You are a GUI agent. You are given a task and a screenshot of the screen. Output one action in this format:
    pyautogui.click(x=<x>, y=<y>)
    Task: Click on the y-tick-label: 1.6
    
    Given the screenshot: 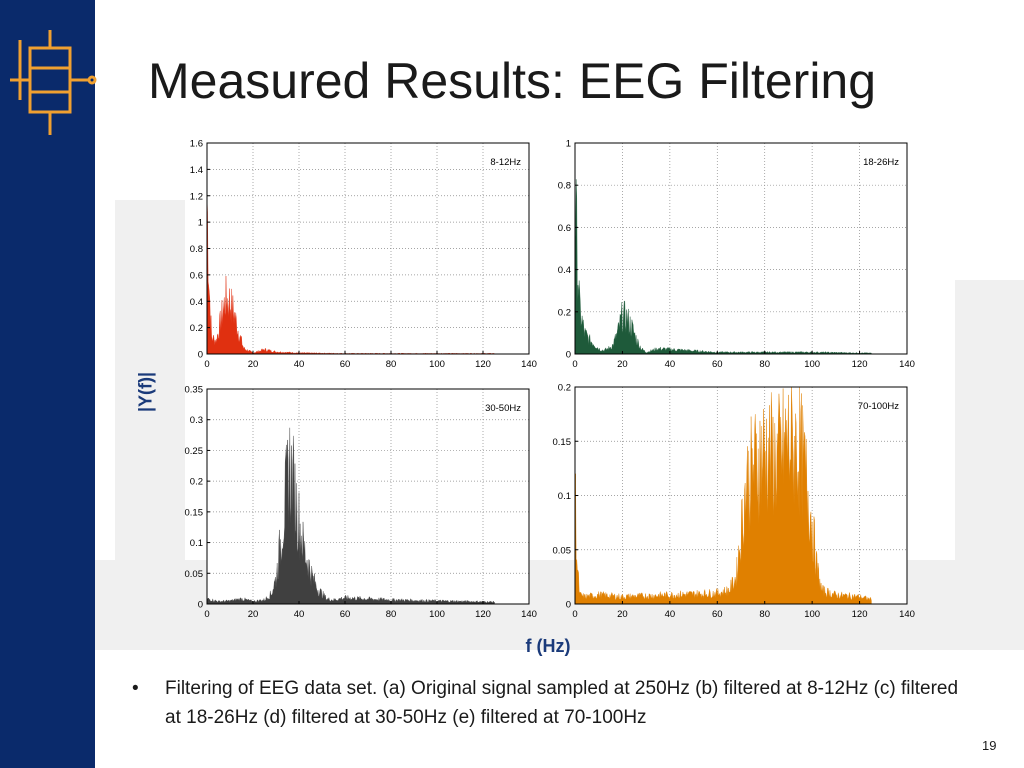 What is the action you would take?
    pyautogui.click(x=196, y=144)
    